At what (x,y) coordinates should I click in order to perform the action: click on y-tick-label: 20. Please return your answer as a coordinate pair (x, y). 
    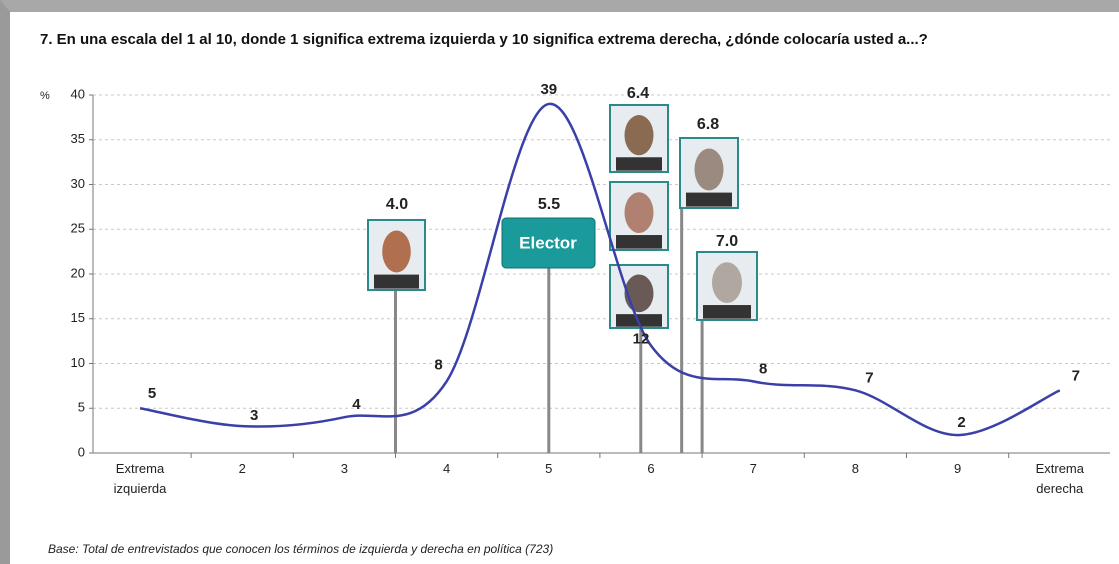
    Looking at the image, I should click on (78, 272).